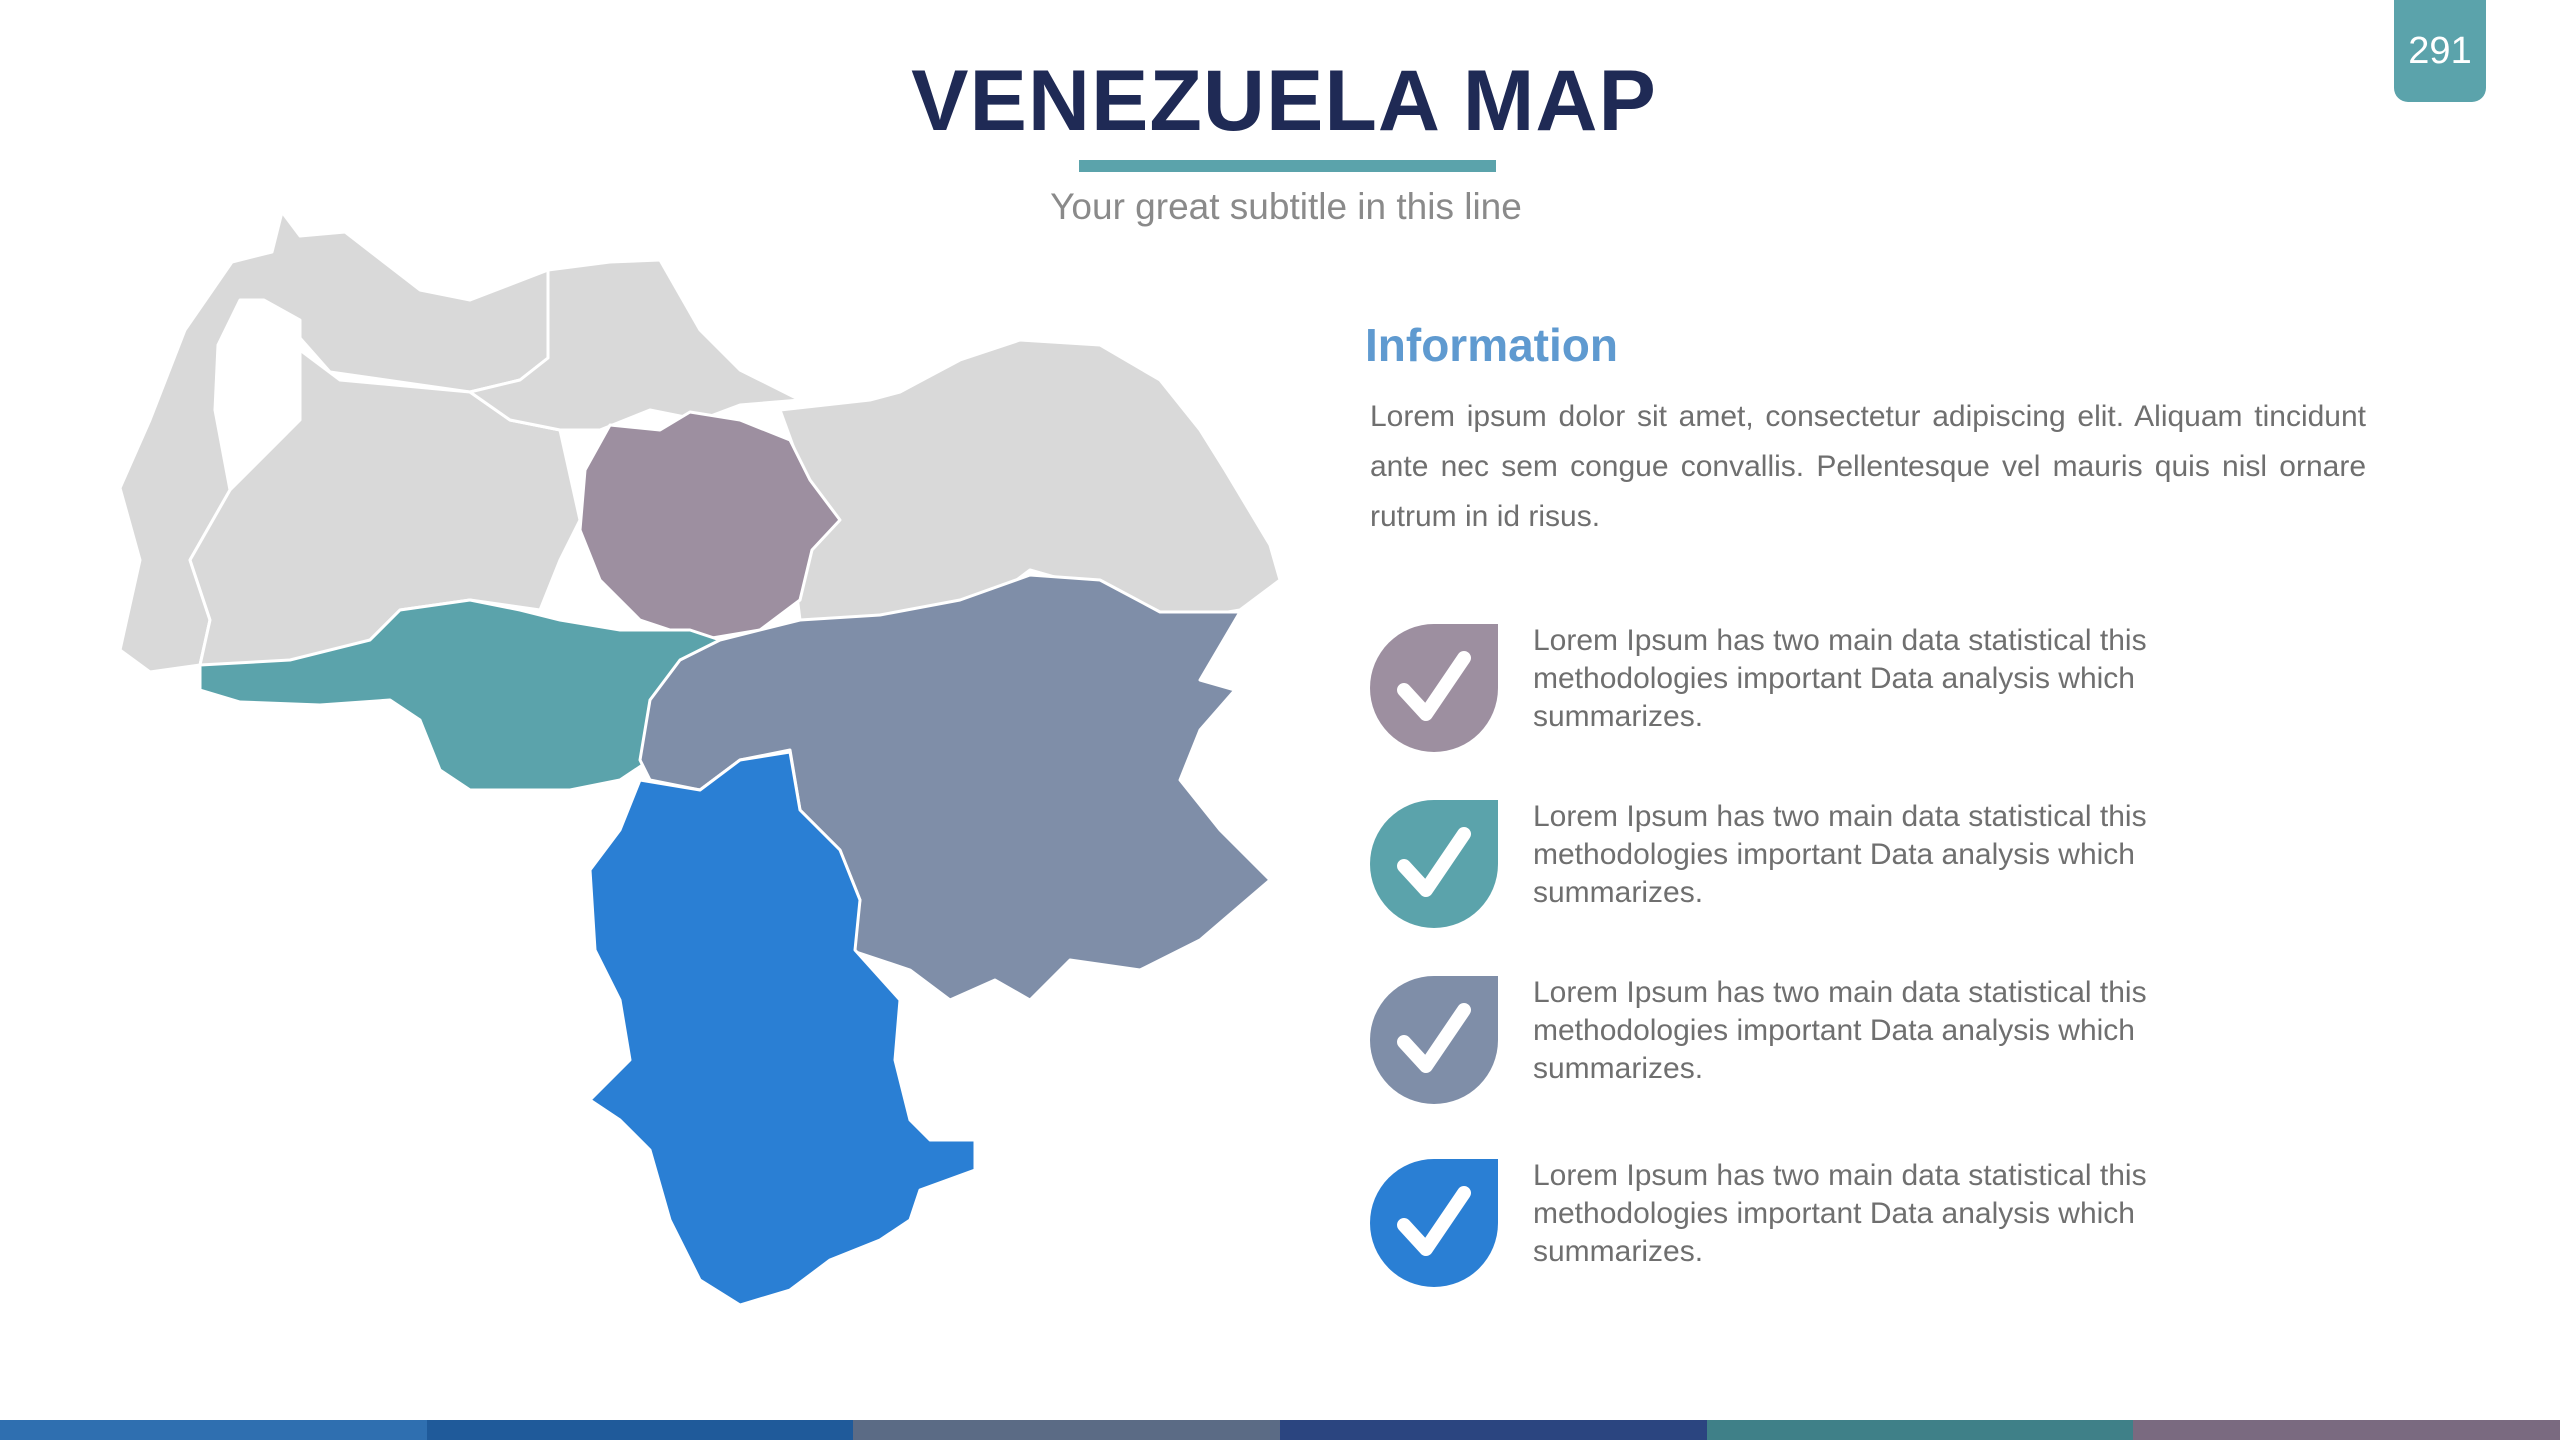  I want to click on slide-subtitle: Your great subtitle in this line, so click(1286, 206).